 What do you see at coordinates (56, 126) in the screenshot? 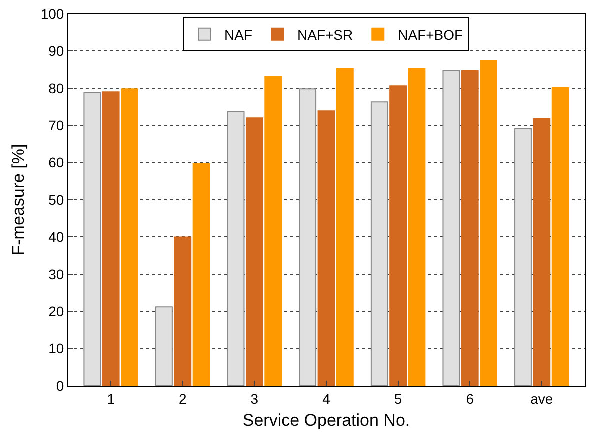
I see `y-tick-label: 70` at bounding box center [56, 126].